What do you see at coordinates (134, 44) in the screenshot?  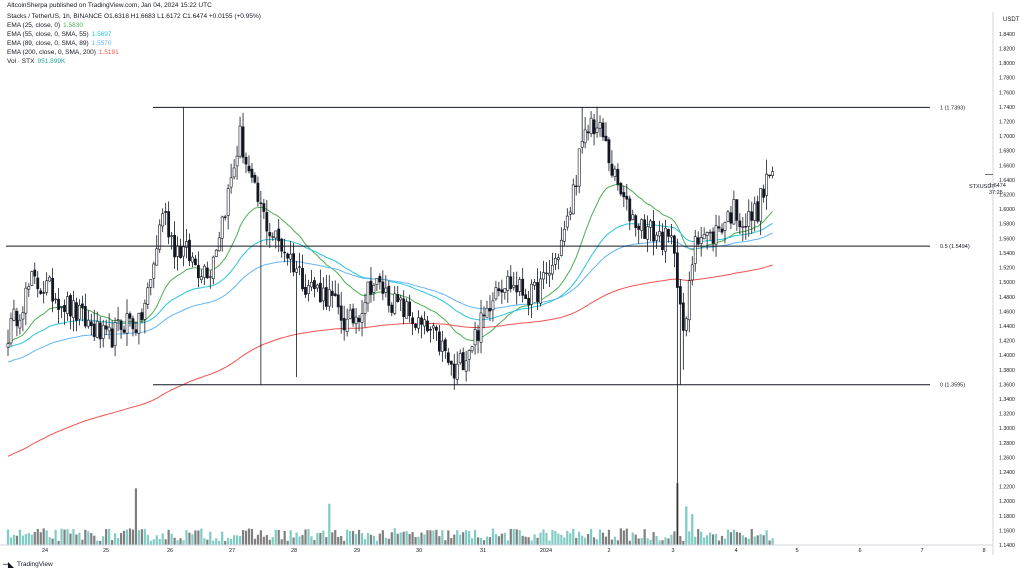 I see `indicator-ema89: EMA (89, close, 0, SMA, 89) 1.5570` at bounding box center [134, 44].